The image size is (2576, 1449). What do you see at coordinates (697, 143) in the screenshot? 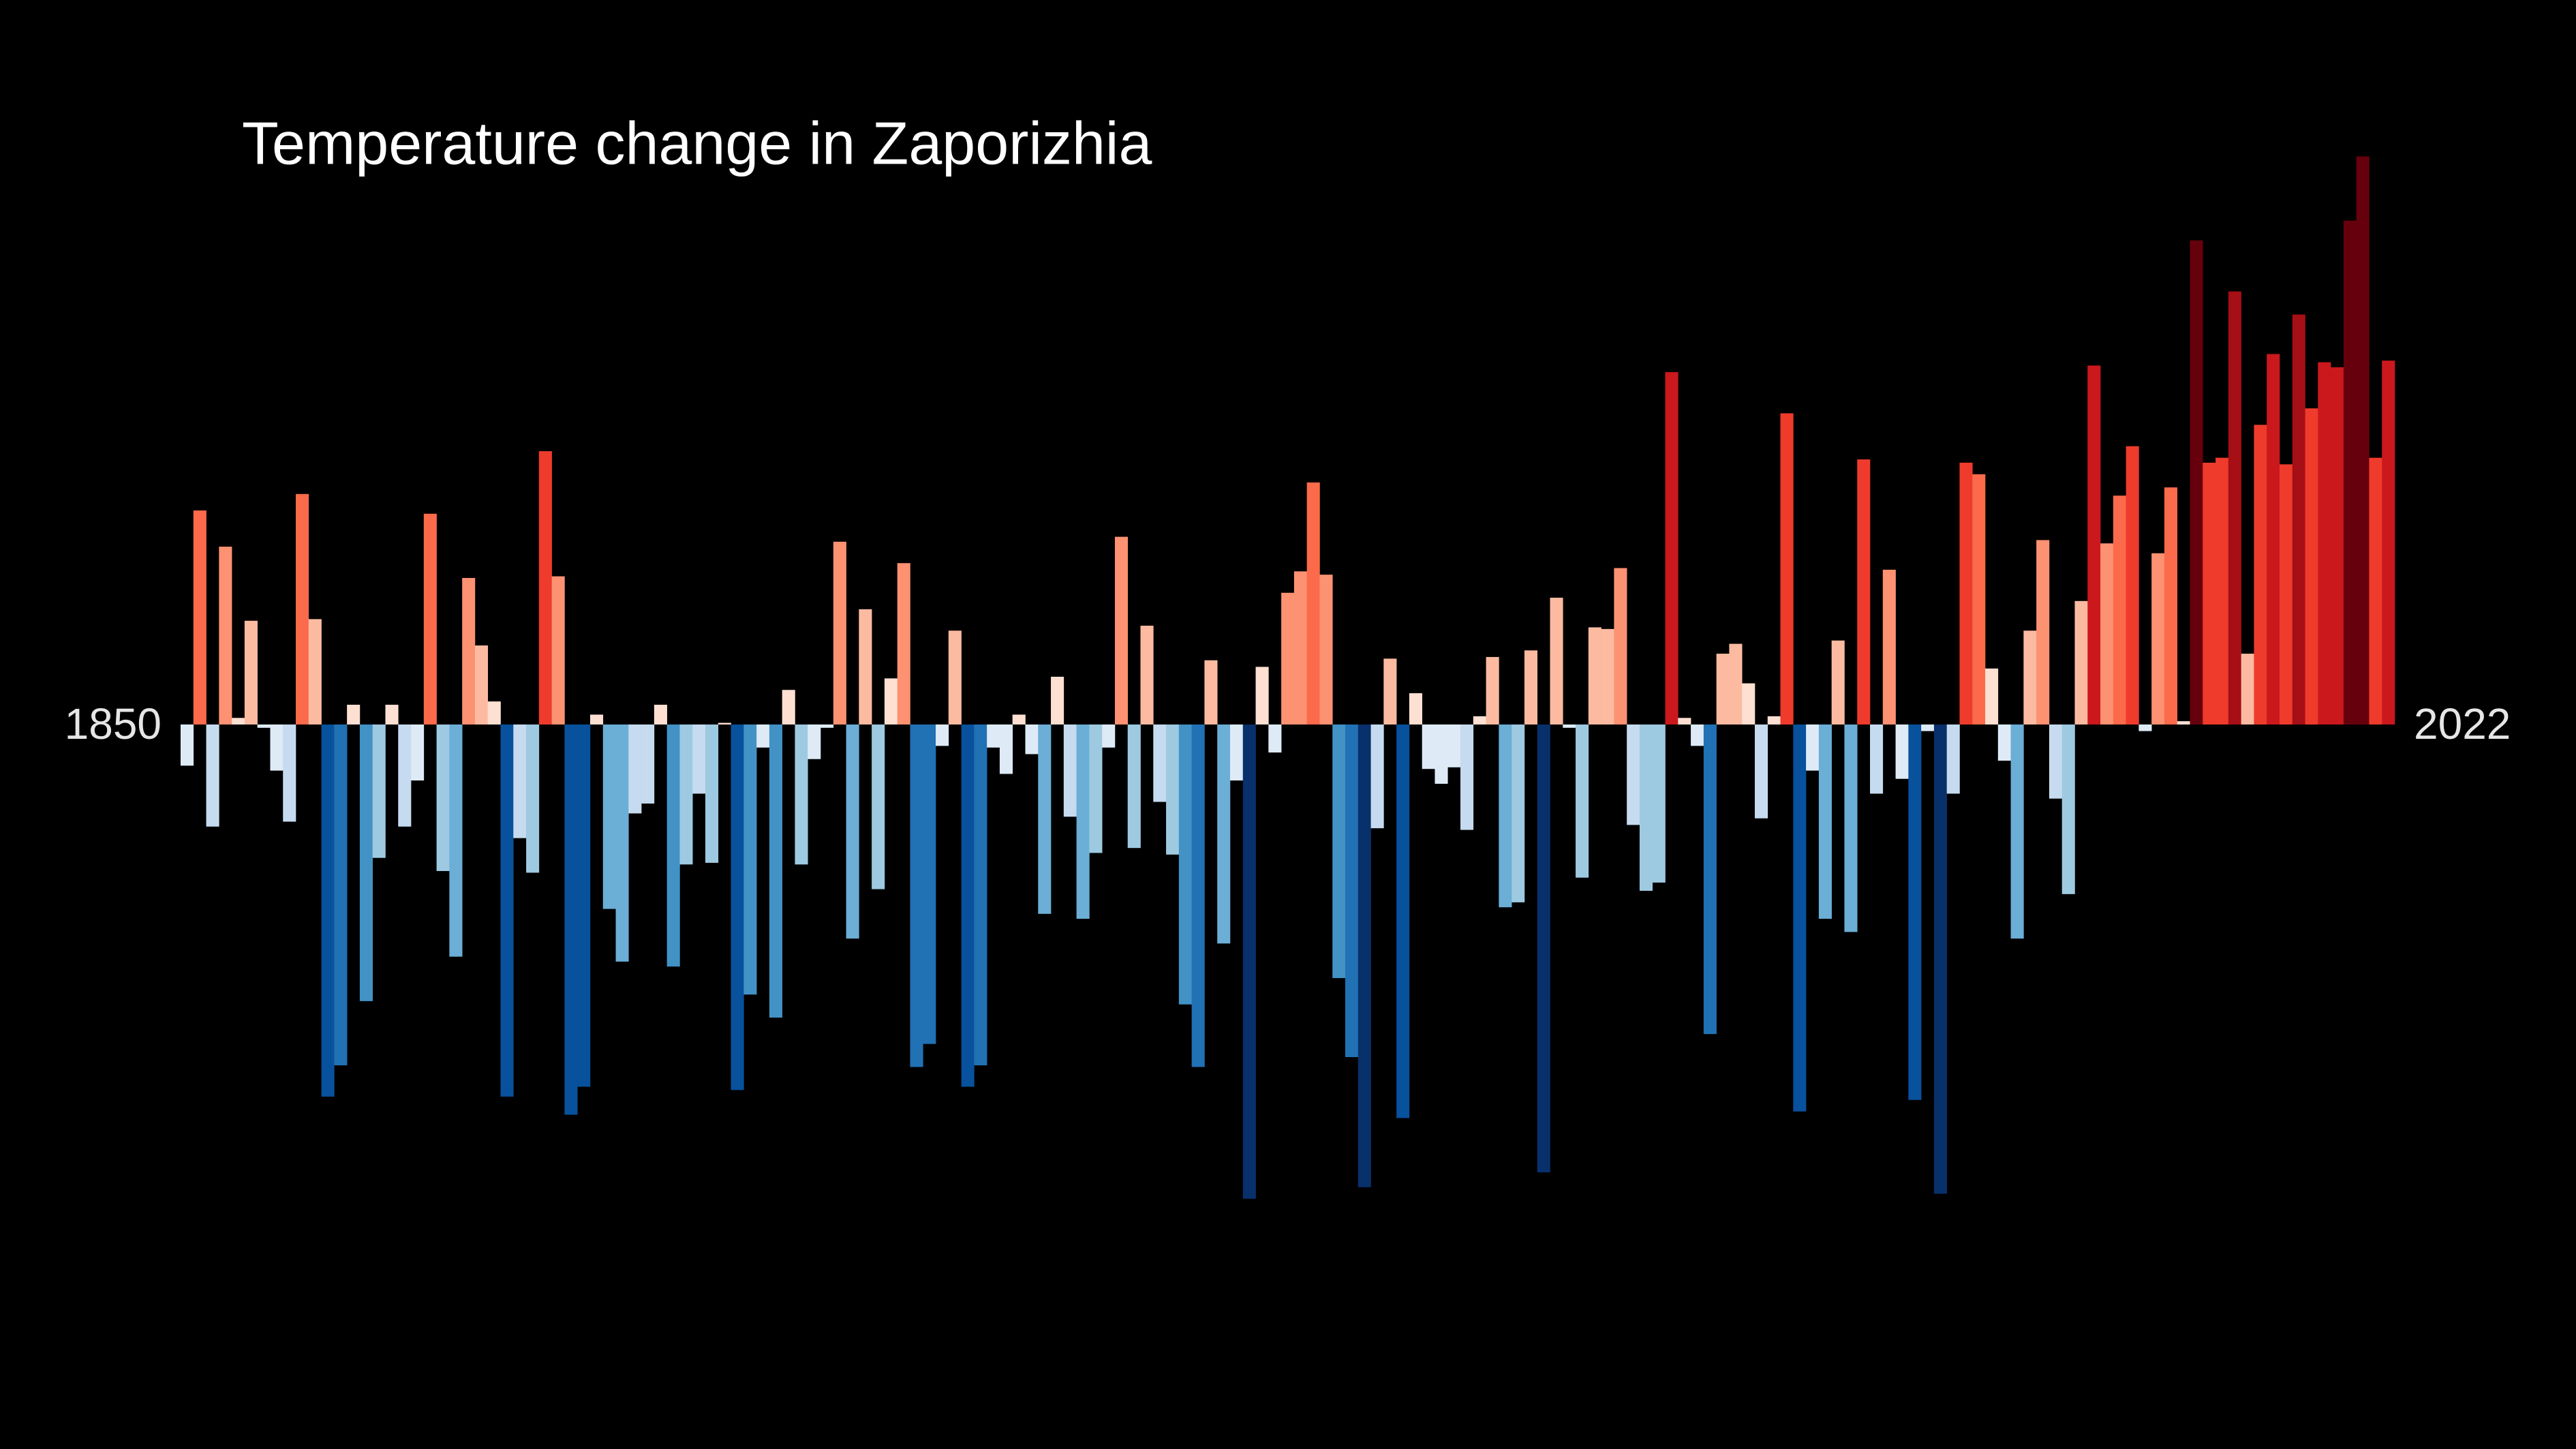
I see `chart-title: Temperature change in Zaporizhia` at bounding box center [697, 143].